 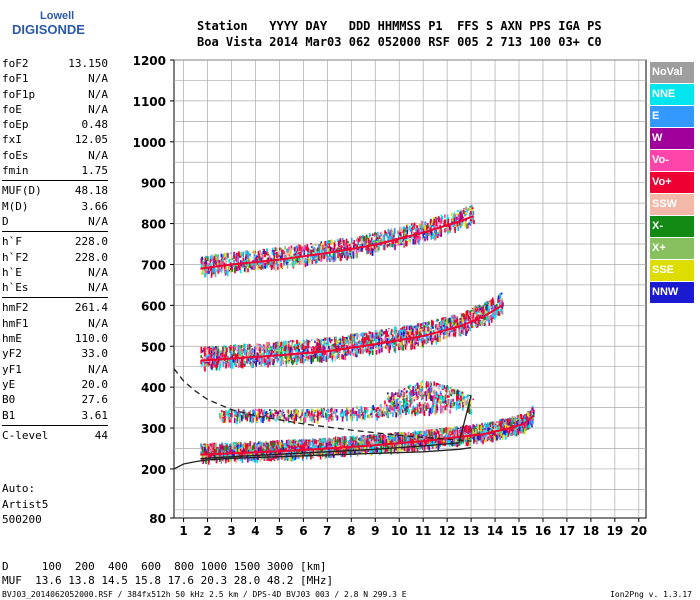 I want to click on y-tick-label: 80, so click(x=157, y=519).